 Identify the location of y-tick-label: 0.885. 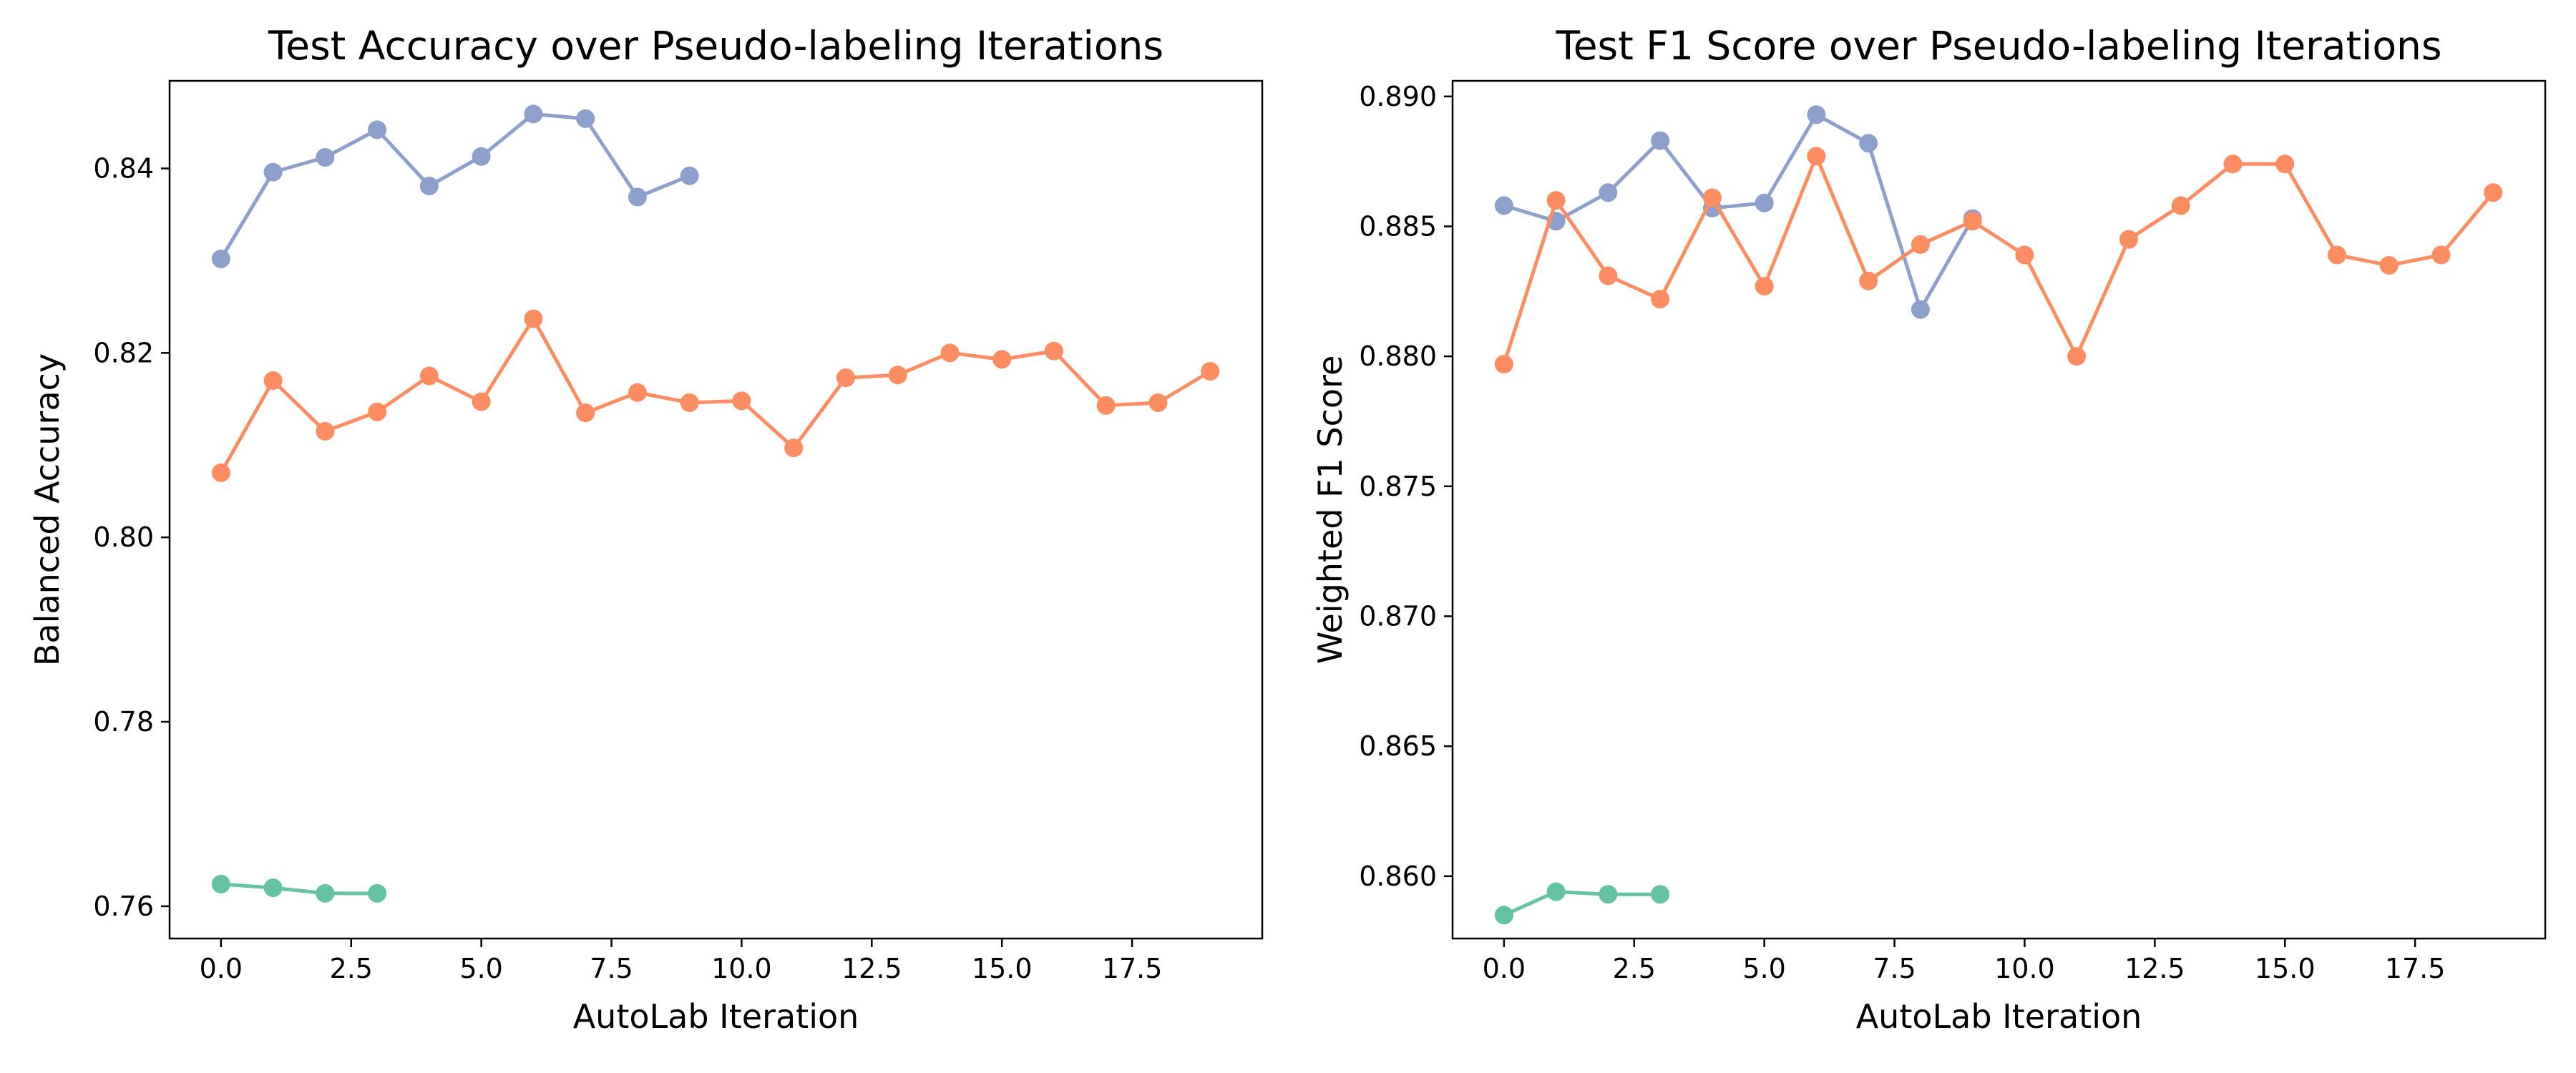
(1398, 226).